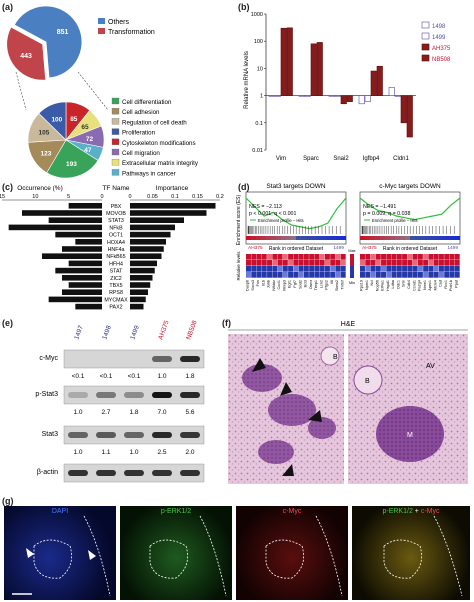 The image size is (474, 602). Describe the element at coordinates (386, 214) in the screenshot. I see `p-q-value: p = 0.009; q = 0.038` at that location.